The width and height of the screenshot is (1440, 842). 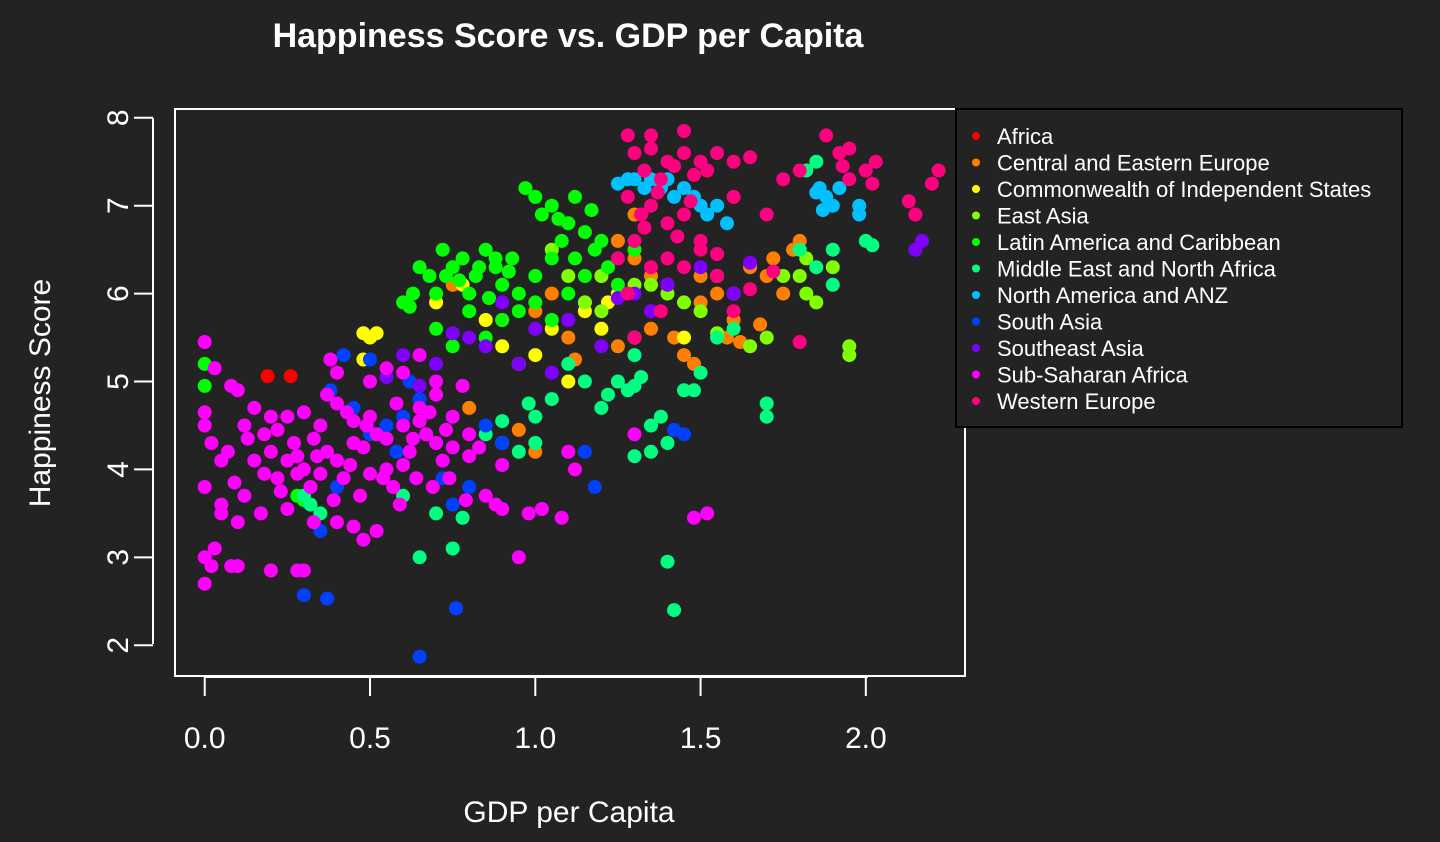 I want to click on legend-marker-latin-america-and-caribbean, so click(x=976, y=242).